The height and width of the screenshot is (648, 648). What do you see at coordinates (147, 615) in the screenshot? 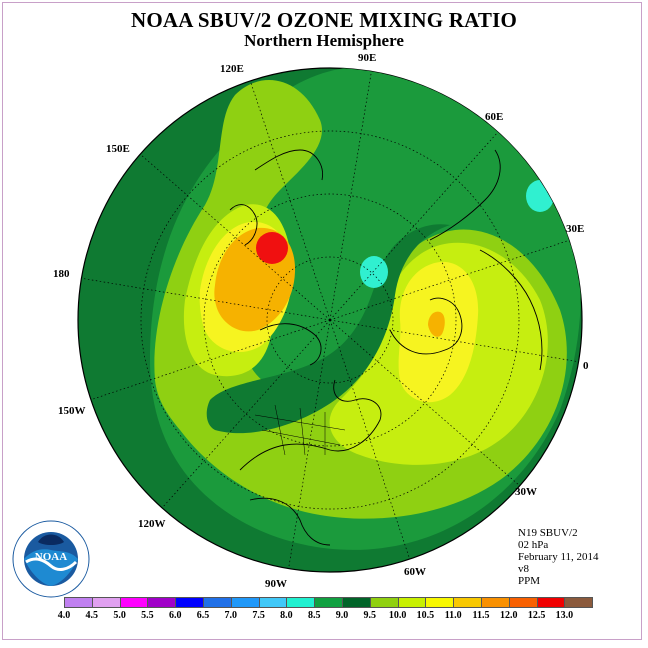
I see `colorbar-tick-label: 5.5` at bounding box center [147, 615].